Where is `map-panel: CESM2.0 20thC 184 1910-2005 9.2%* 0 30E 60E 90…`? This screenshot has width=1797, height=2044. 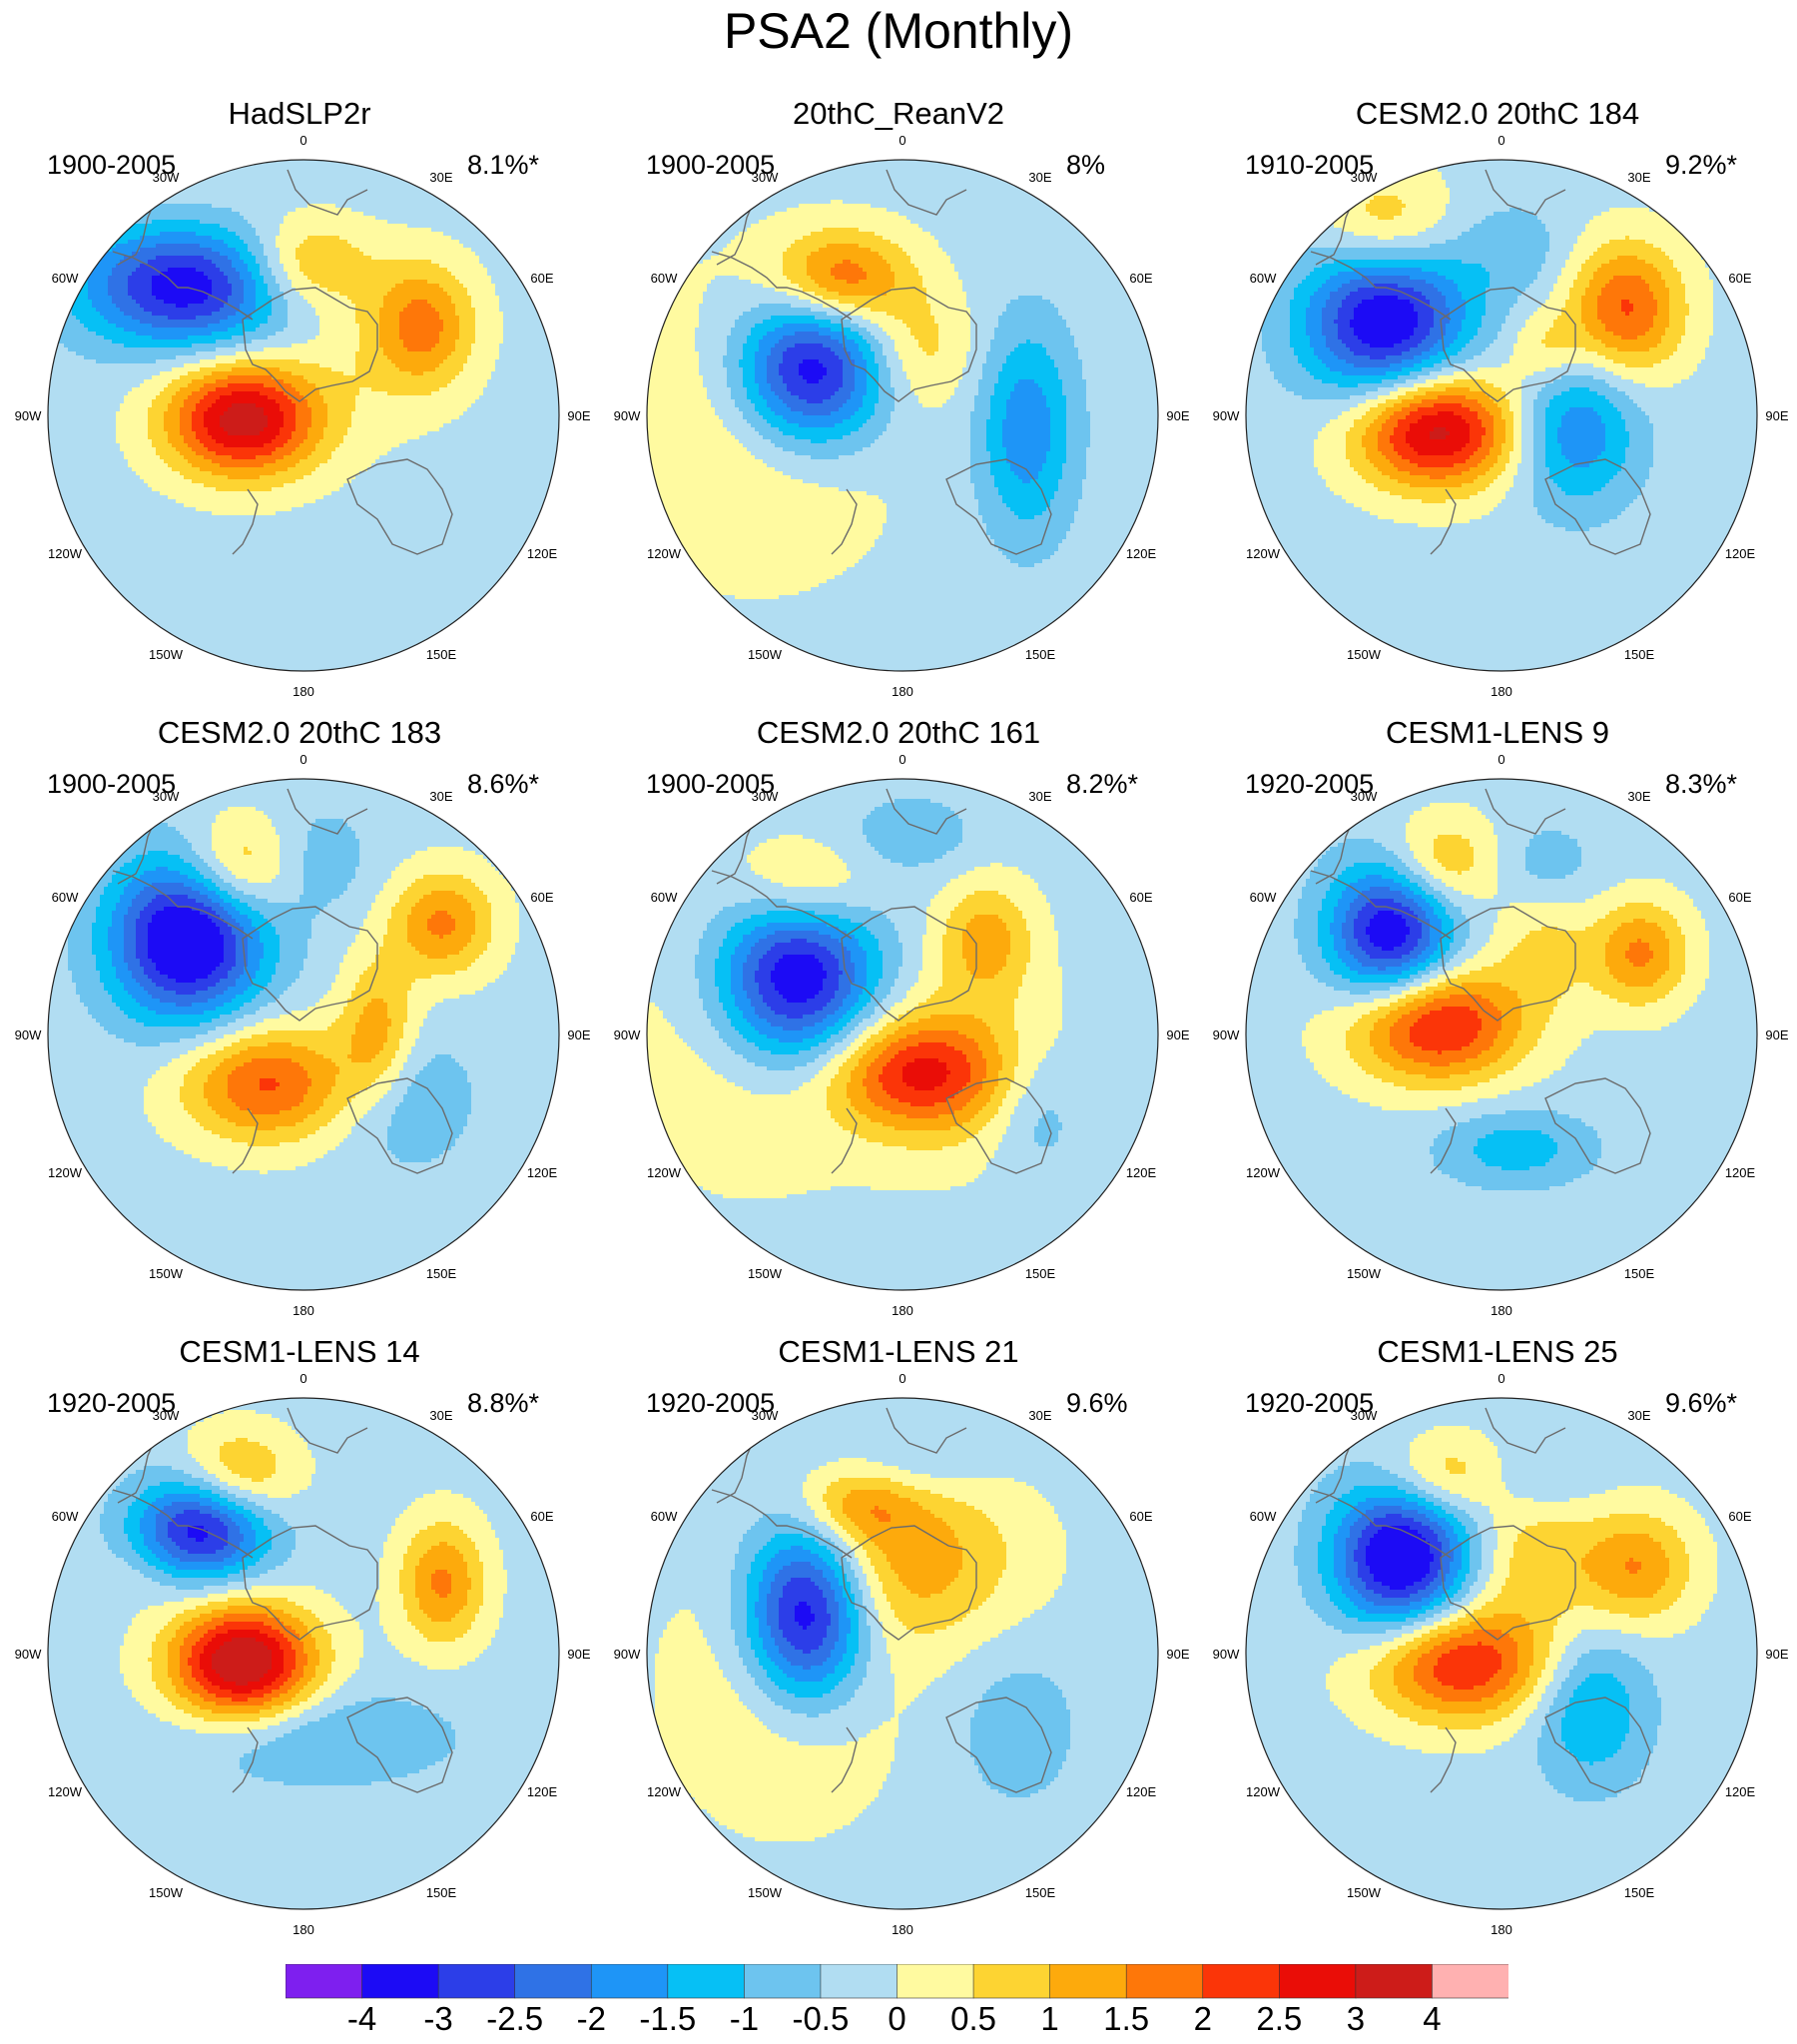 map-panel: CESM2.0 20thC 184 1910-2005 9.2%* 0 30E 60E 90… is located at coordinates (1497, 309).